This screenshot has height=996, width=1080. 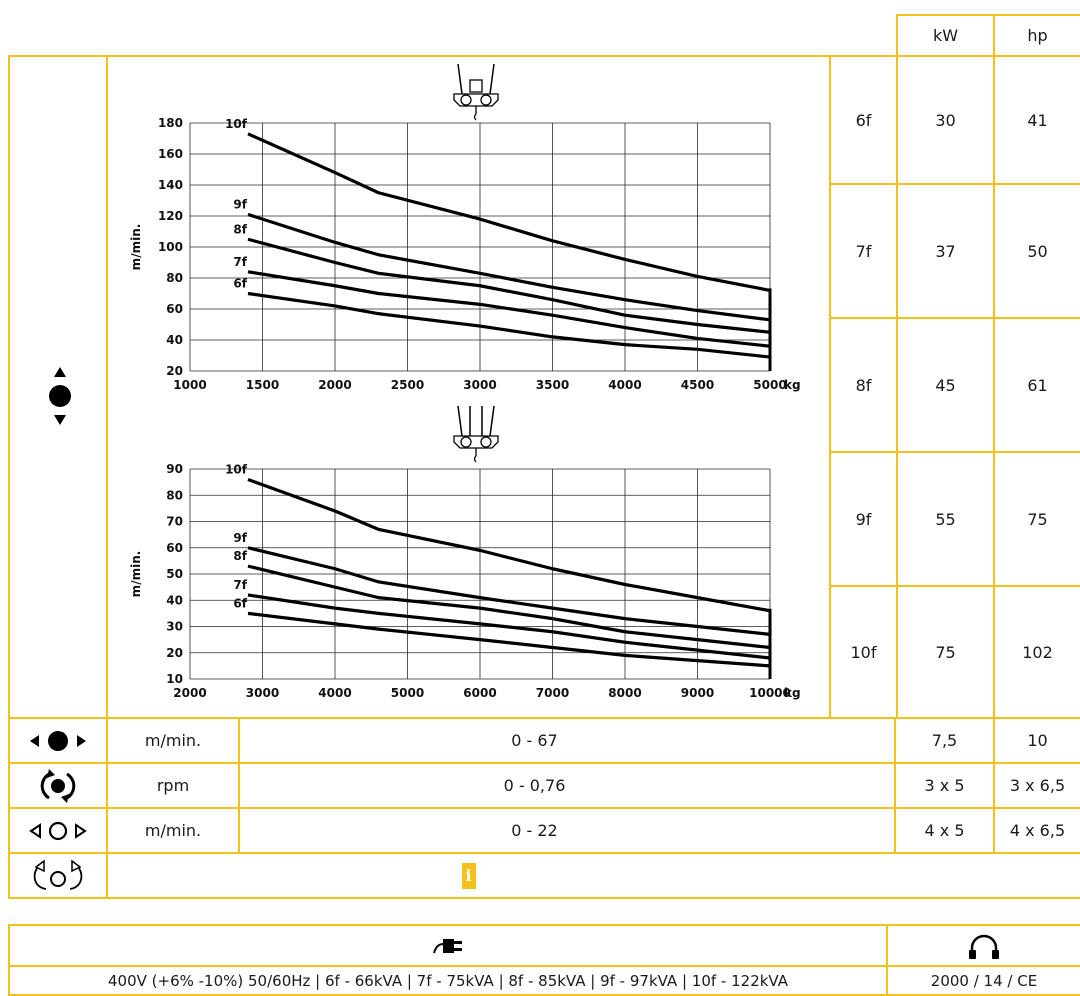 I want to click on x-tick-label: 1500, so click(x=262, y=385).